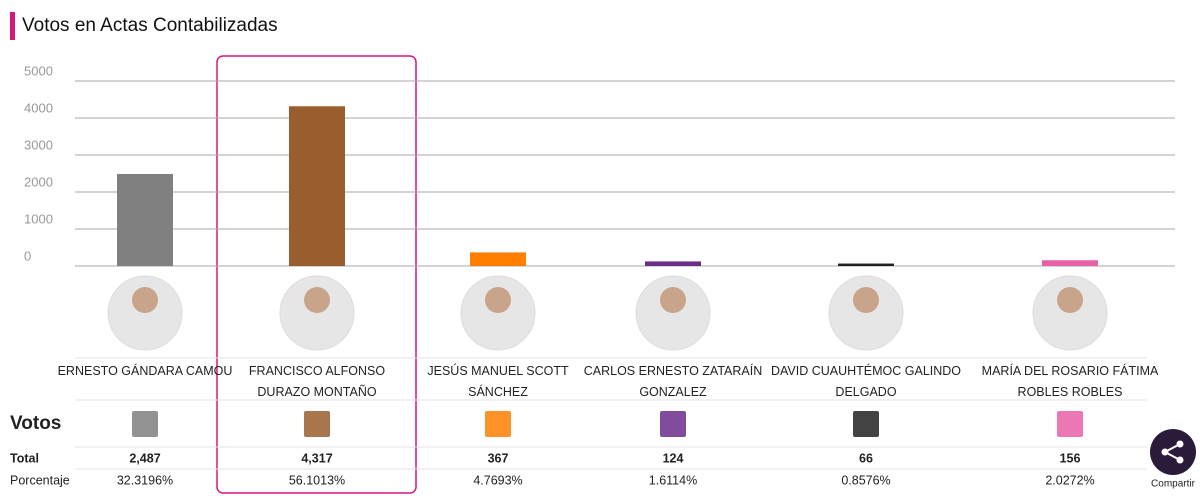 The height and width of the screenshot is (500, 1200). What do you see at coordinates (1069, 480) in the screenshot?
I see `percentage: 2.0272%` at bounding box center [1069, 480].